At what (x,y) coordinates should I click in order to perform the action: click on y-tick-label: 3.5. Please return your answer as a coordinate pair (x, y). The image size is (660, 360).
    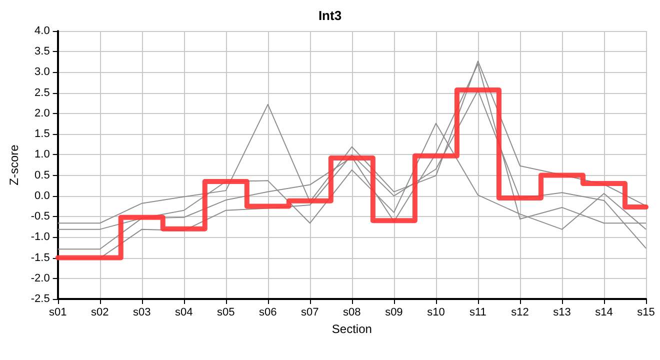
    Looking at the image, I should click on (42, 52).